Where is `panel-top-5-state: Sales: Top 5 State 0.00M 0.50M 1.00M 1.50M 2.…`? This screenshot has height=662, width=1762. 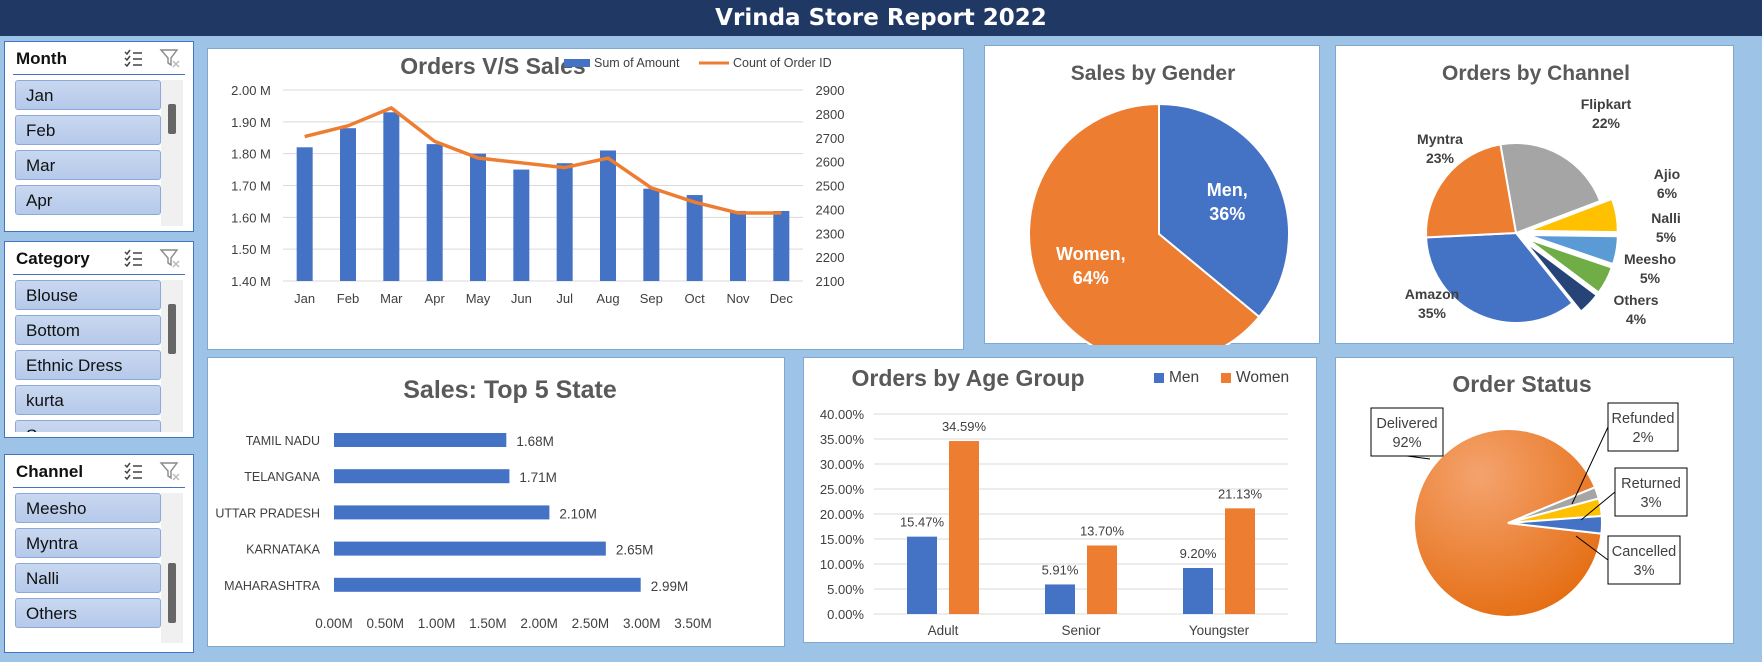
panel-top-5-state: Sales: Top 5 State 0.00M 0.50M 1.00M 1.50M 2.… is located at coordinates (496, 502).